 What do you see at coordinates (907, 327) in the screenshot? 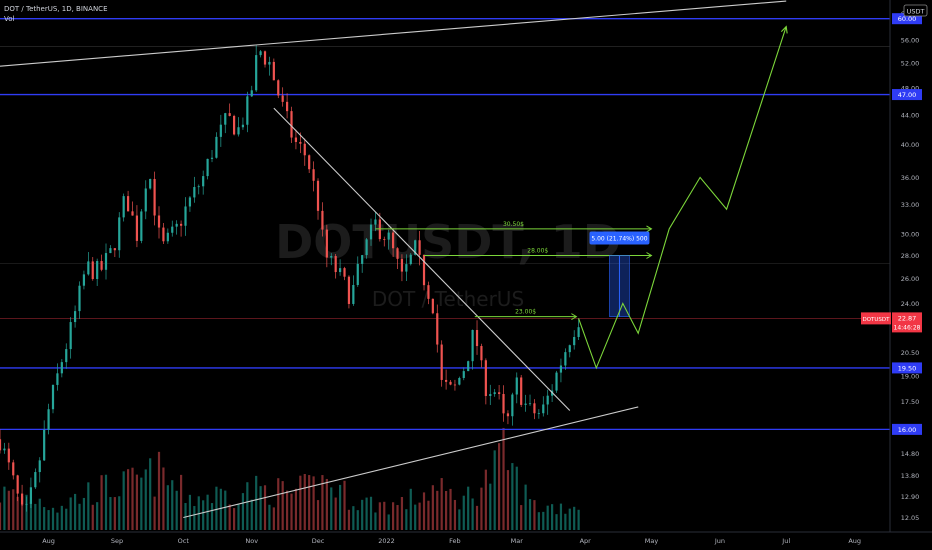
I see `countdown-label: 14:46:28` at bounding box center [907, 327].